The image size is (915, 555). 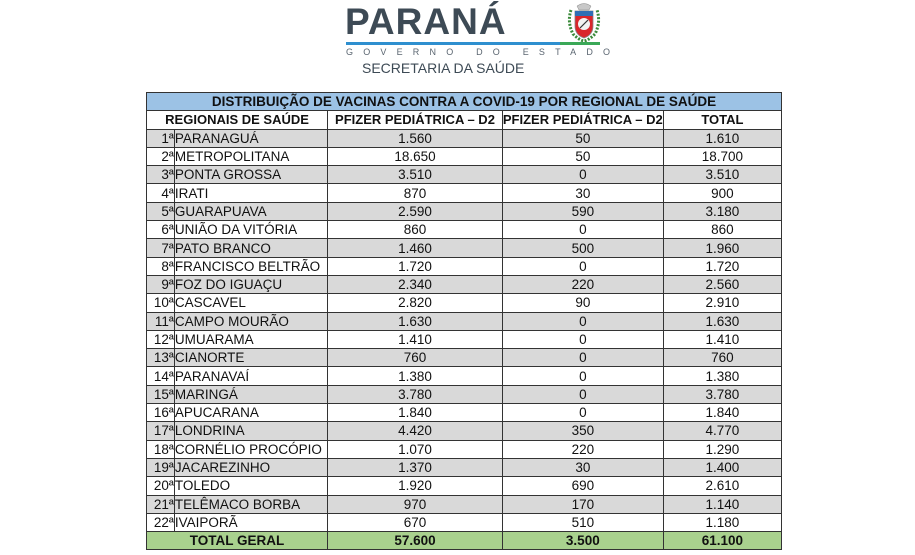 I want to click on pfizer-d2-value: 670, so click(x=415, y=522).